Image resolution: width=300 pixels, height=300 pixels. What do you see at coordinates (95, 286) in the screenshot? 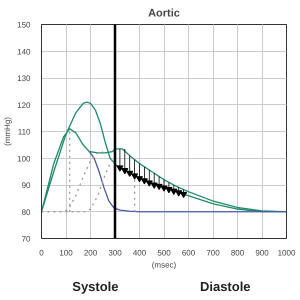
I see `text: Systole` at bounding box center [95, 286].